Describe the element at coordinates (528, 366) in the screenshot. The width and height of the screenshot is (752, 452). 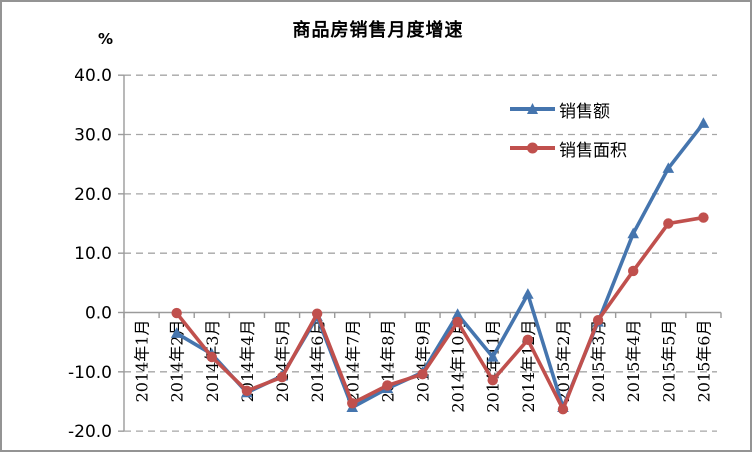
I see `x-axis-category-label: 2014年12月` at that location.